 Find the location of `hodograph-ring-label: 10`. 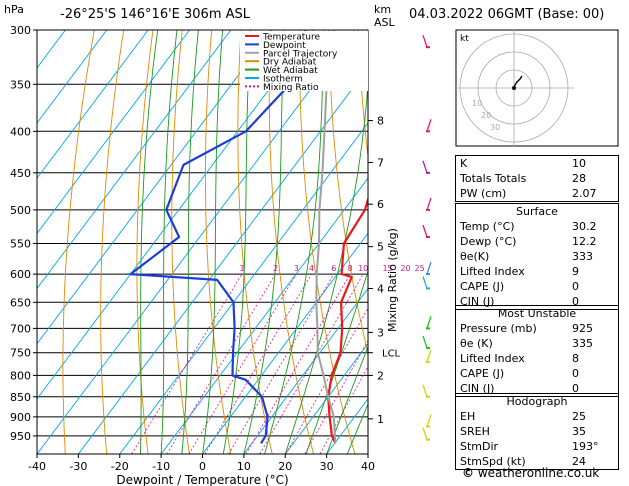

hodograph-ring-label: 10 is located at coordinates (477, 103).